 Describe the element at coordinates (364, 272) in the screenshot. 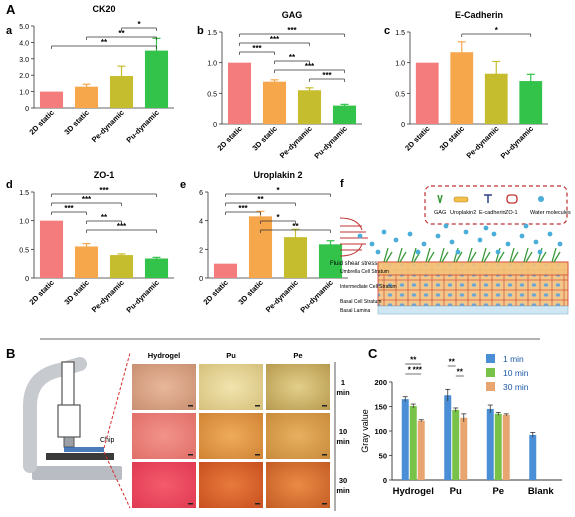

I see `layer-umbrella: Umbrella Cell Stratum` at that location.